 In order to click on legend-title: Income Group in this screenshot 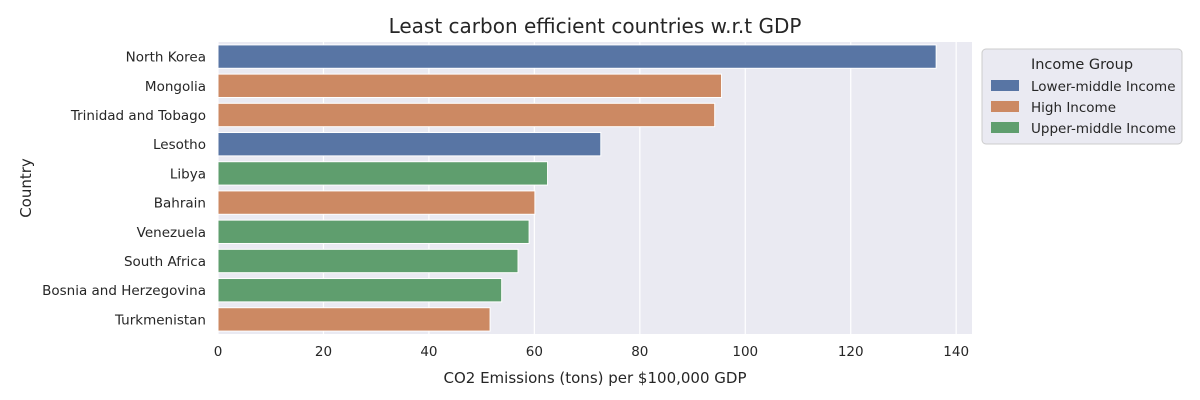, I will do `click(1082, 65)`.